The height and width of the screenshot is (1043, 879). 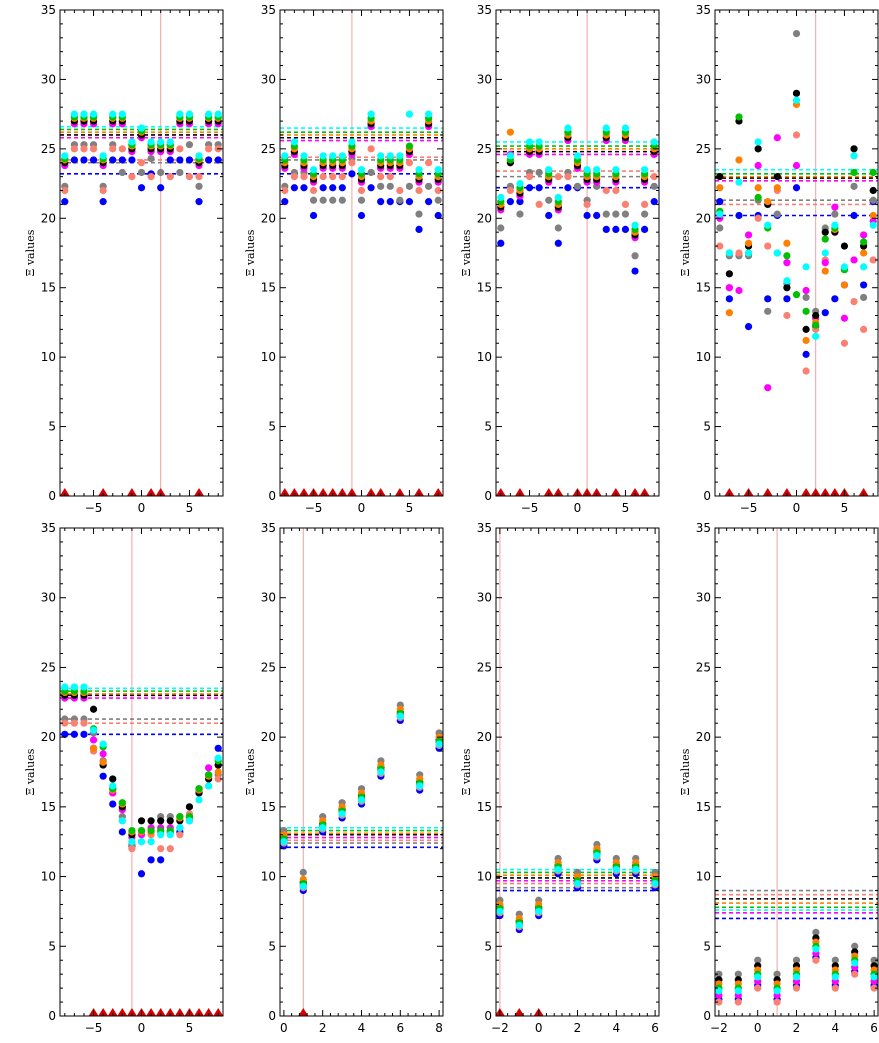 I want to click on y-tick-label: 25, so click(x=48, y=149).